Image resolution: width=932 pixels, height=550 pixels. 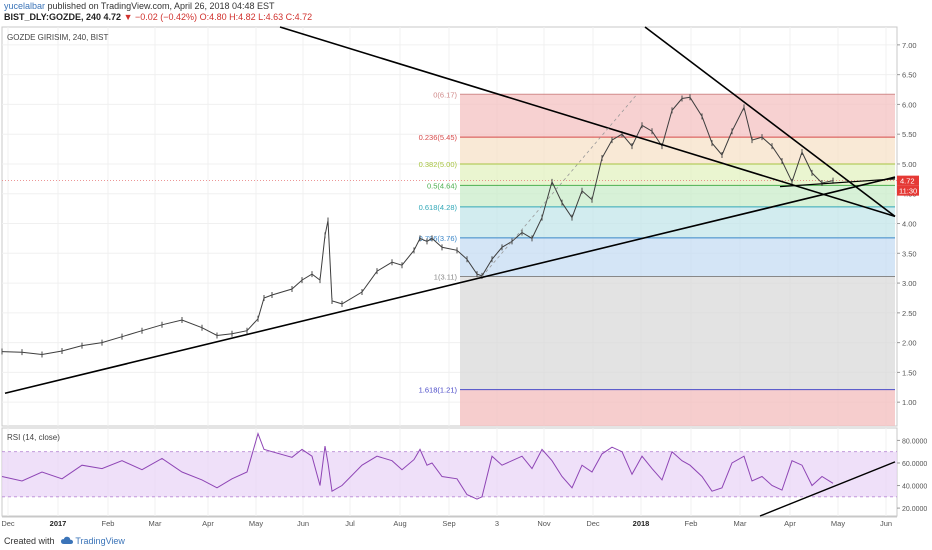 I want to click on tradingview-cloud-icon, so click(x=67, y=540).